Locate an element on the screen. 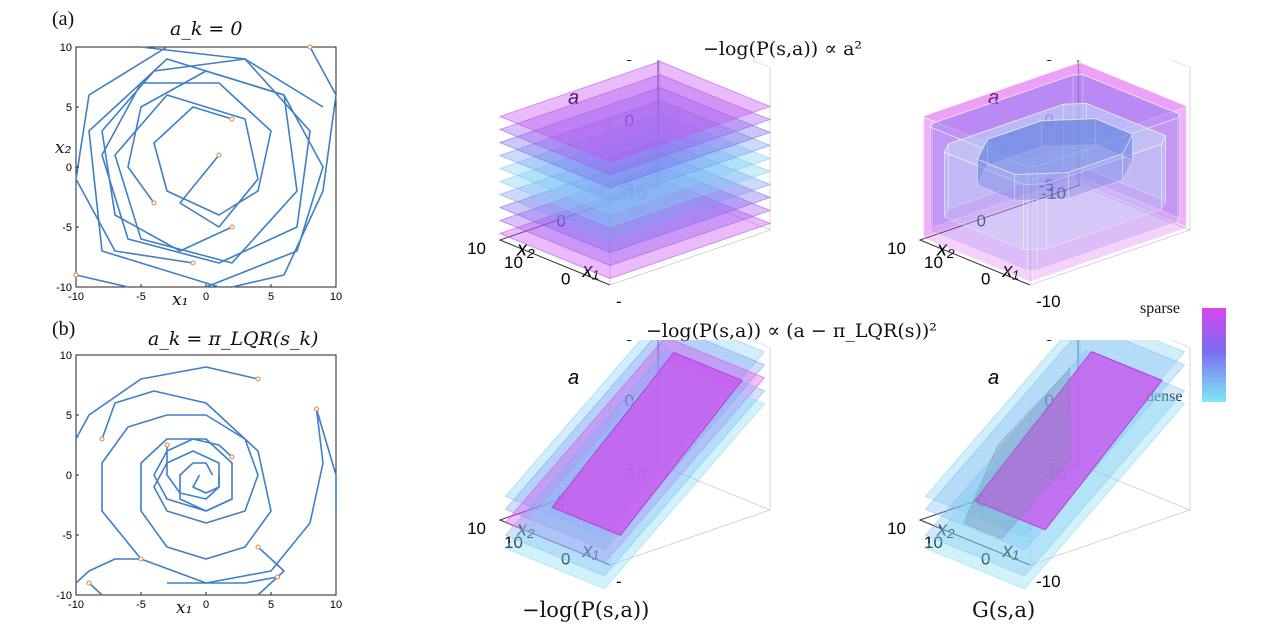  chart-a-xlabel-text: x₁ is located at coordinates (180, 300).